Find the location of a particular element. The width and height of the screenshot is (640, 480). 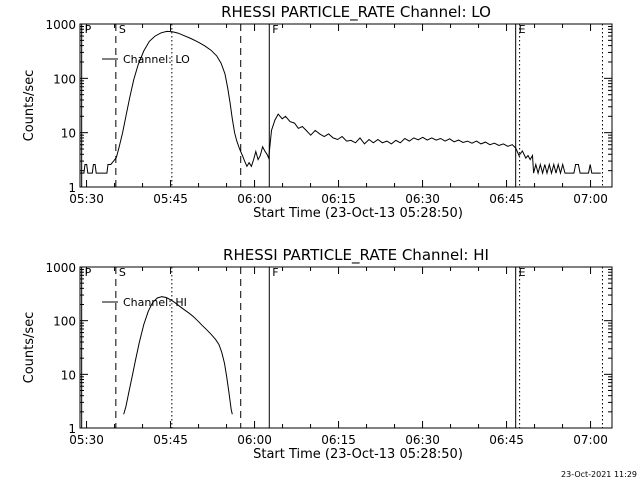

footer-timestamp: 23-Oct-2021 11:29 is located at coordinates (599, 474).